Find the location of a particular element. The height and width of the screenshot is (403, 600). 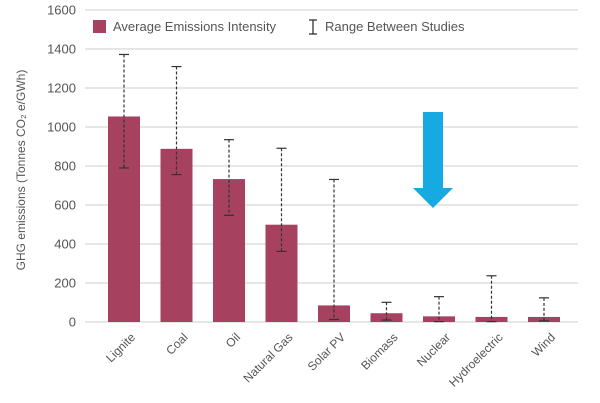

y-tick-label: 600 is located at coordinates (65, 205).